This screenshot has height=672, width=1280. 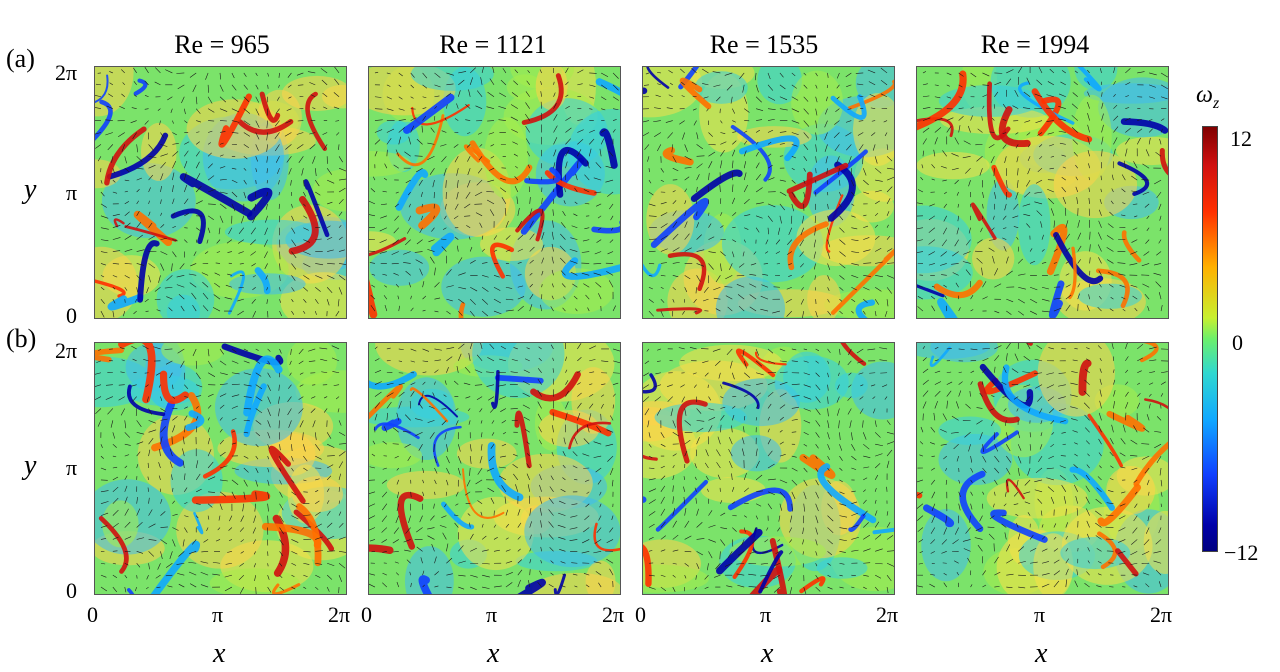 What do you see at coordinates (767, 653) in the screenshot?
I see `x-axis-label-col-3: x` at bounding box center [767, 653].